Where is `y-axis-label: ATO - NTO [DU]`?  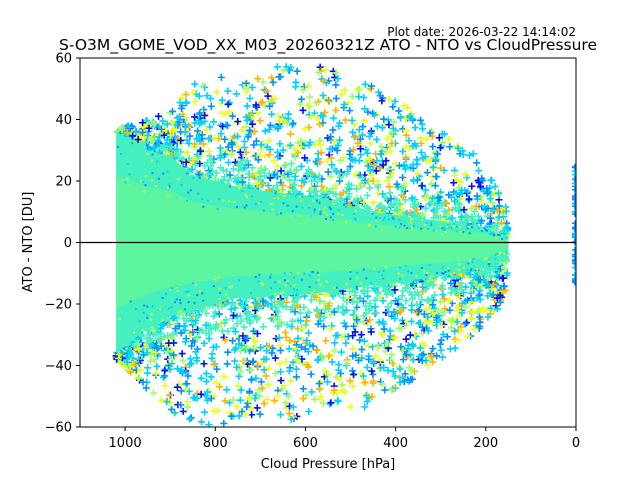 y-axis-label: ATO - NTO [DU] is located at coordinates (28, 242).